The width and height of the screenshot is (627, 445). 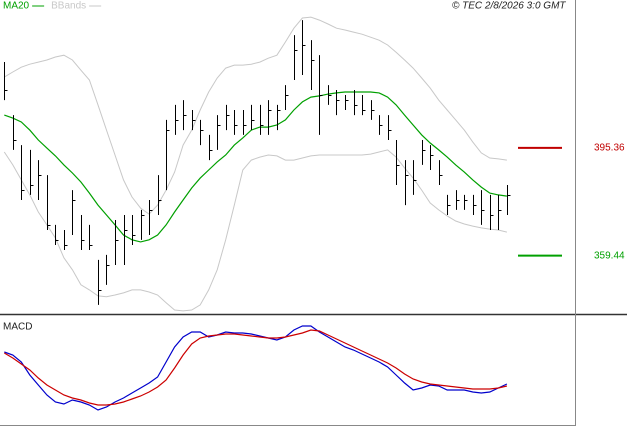 I want to click on level-label: 395.36, so click(x=609, y=148).